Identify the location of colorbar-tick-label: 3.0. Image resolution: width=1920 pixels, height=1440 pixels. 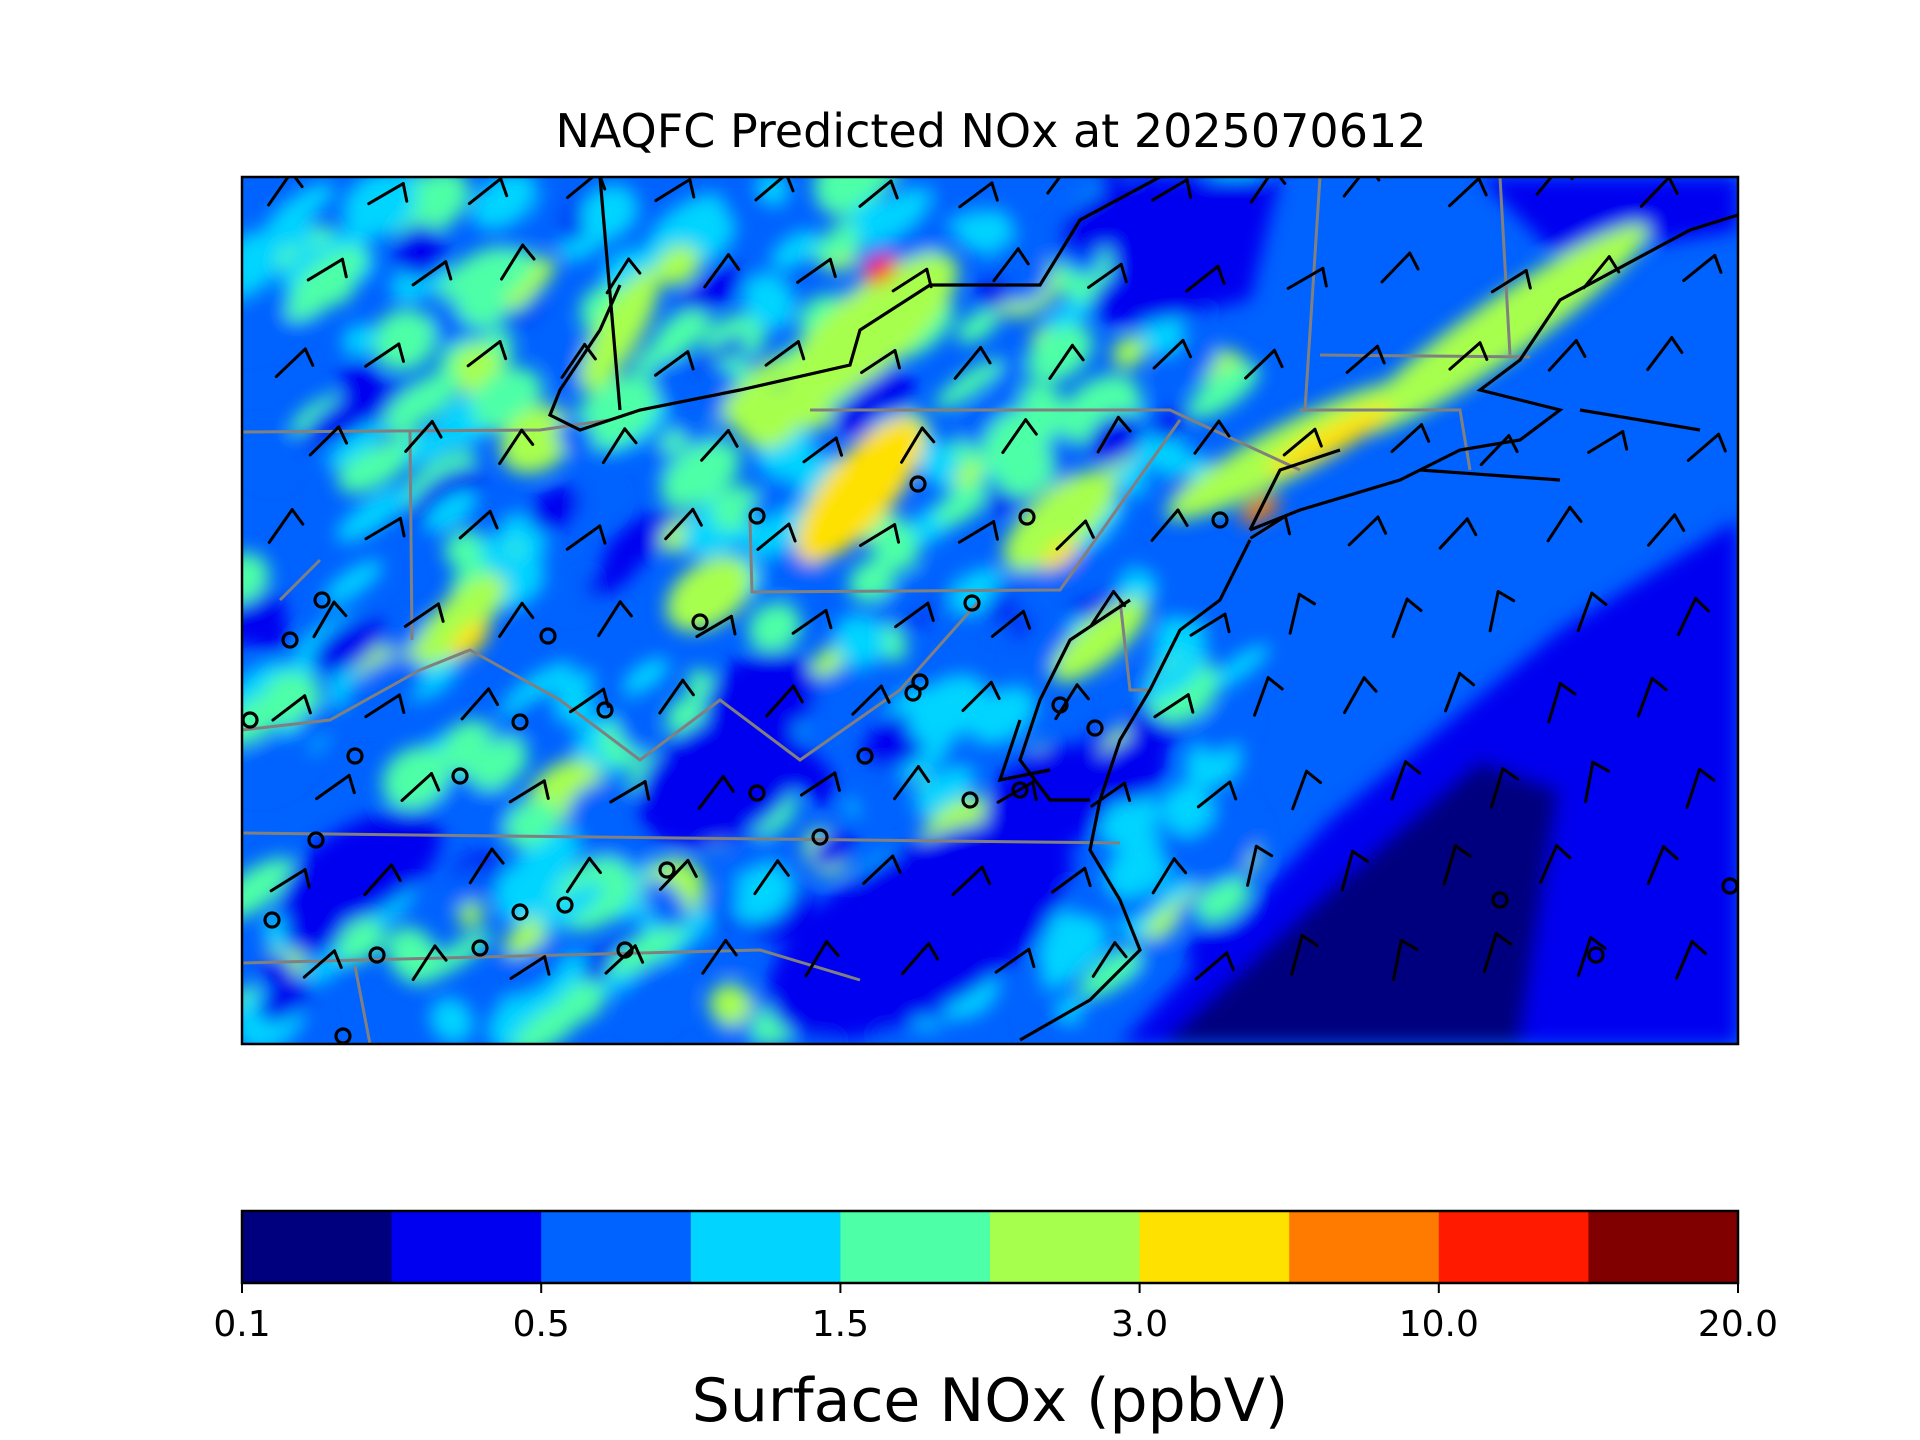
(1139, 1324).